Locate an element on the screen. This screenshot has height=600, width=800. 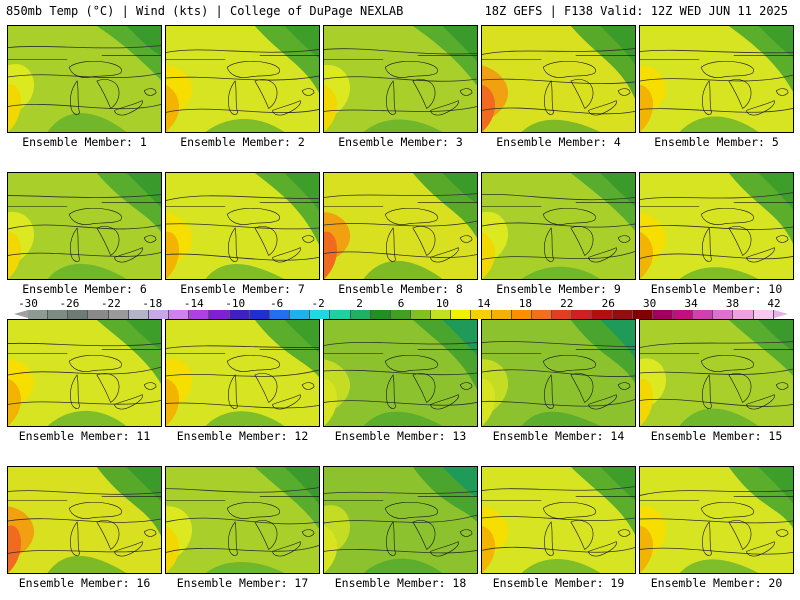
colorbar-tick-label: 14 is located at coordinates (484, 303).